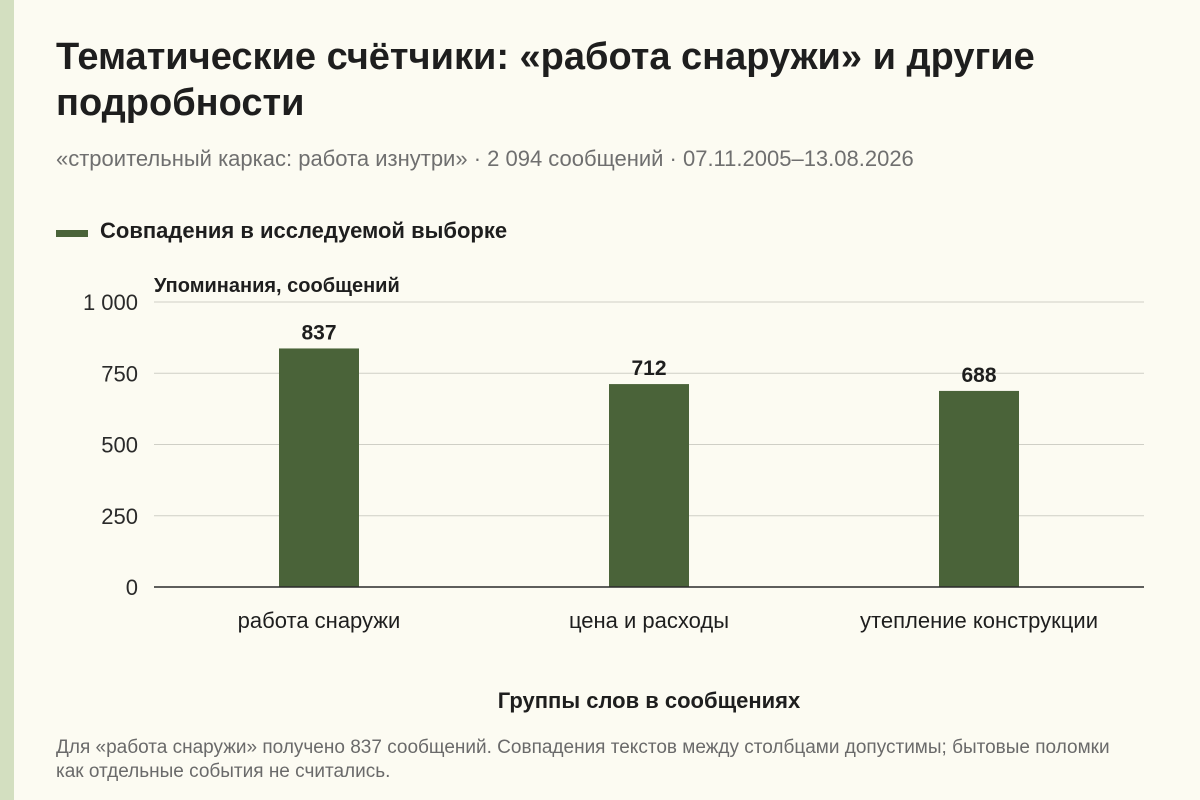  Describe the element at coordinates (319, 620) in the screenshot. I see `x-tick-label: работа снаружи` at that location.